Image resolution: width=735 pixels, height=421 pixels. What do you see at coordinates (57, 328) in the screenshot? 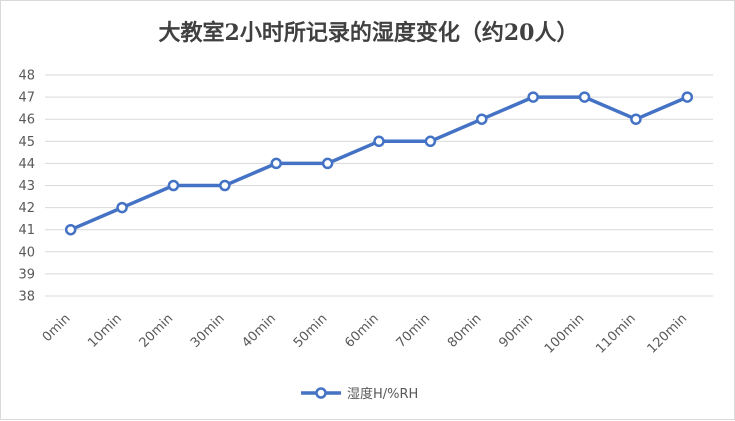
I see `x-tick-label: 0min` at bounding box center [57, 328].